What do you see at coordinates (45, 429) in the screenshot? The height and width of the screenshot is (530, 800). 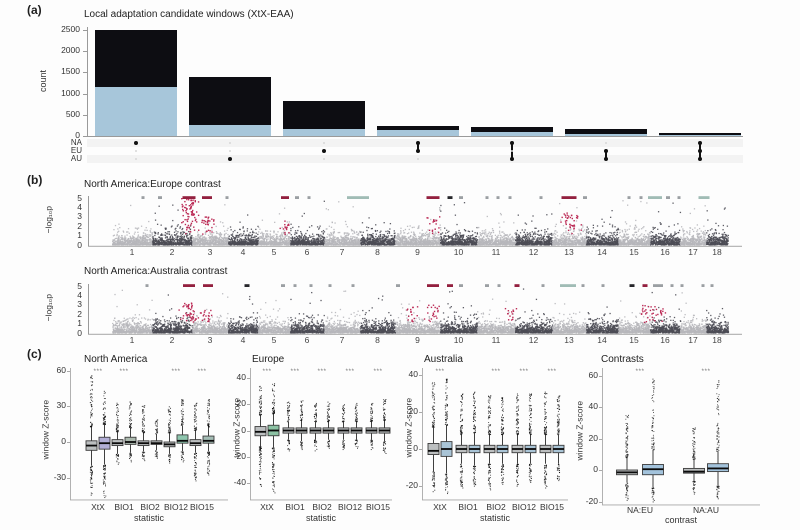 I see `boxplot-na-y-axis-label: window Z-score` at bounding box center [45, 429].